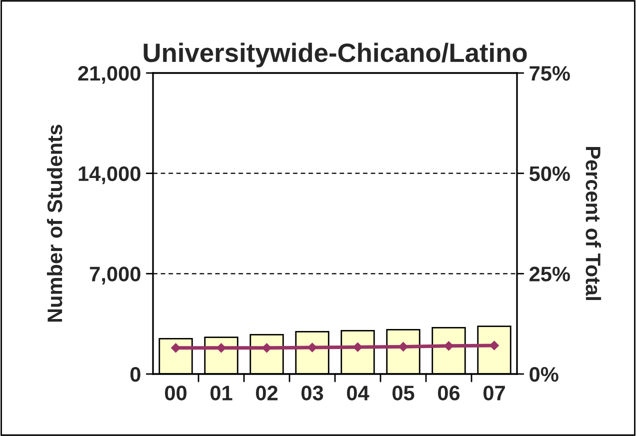  What do you see at coordinates (403, 393) in the screenshot?
I see `x-tick-label: 05` at bounding box center [403, 393].